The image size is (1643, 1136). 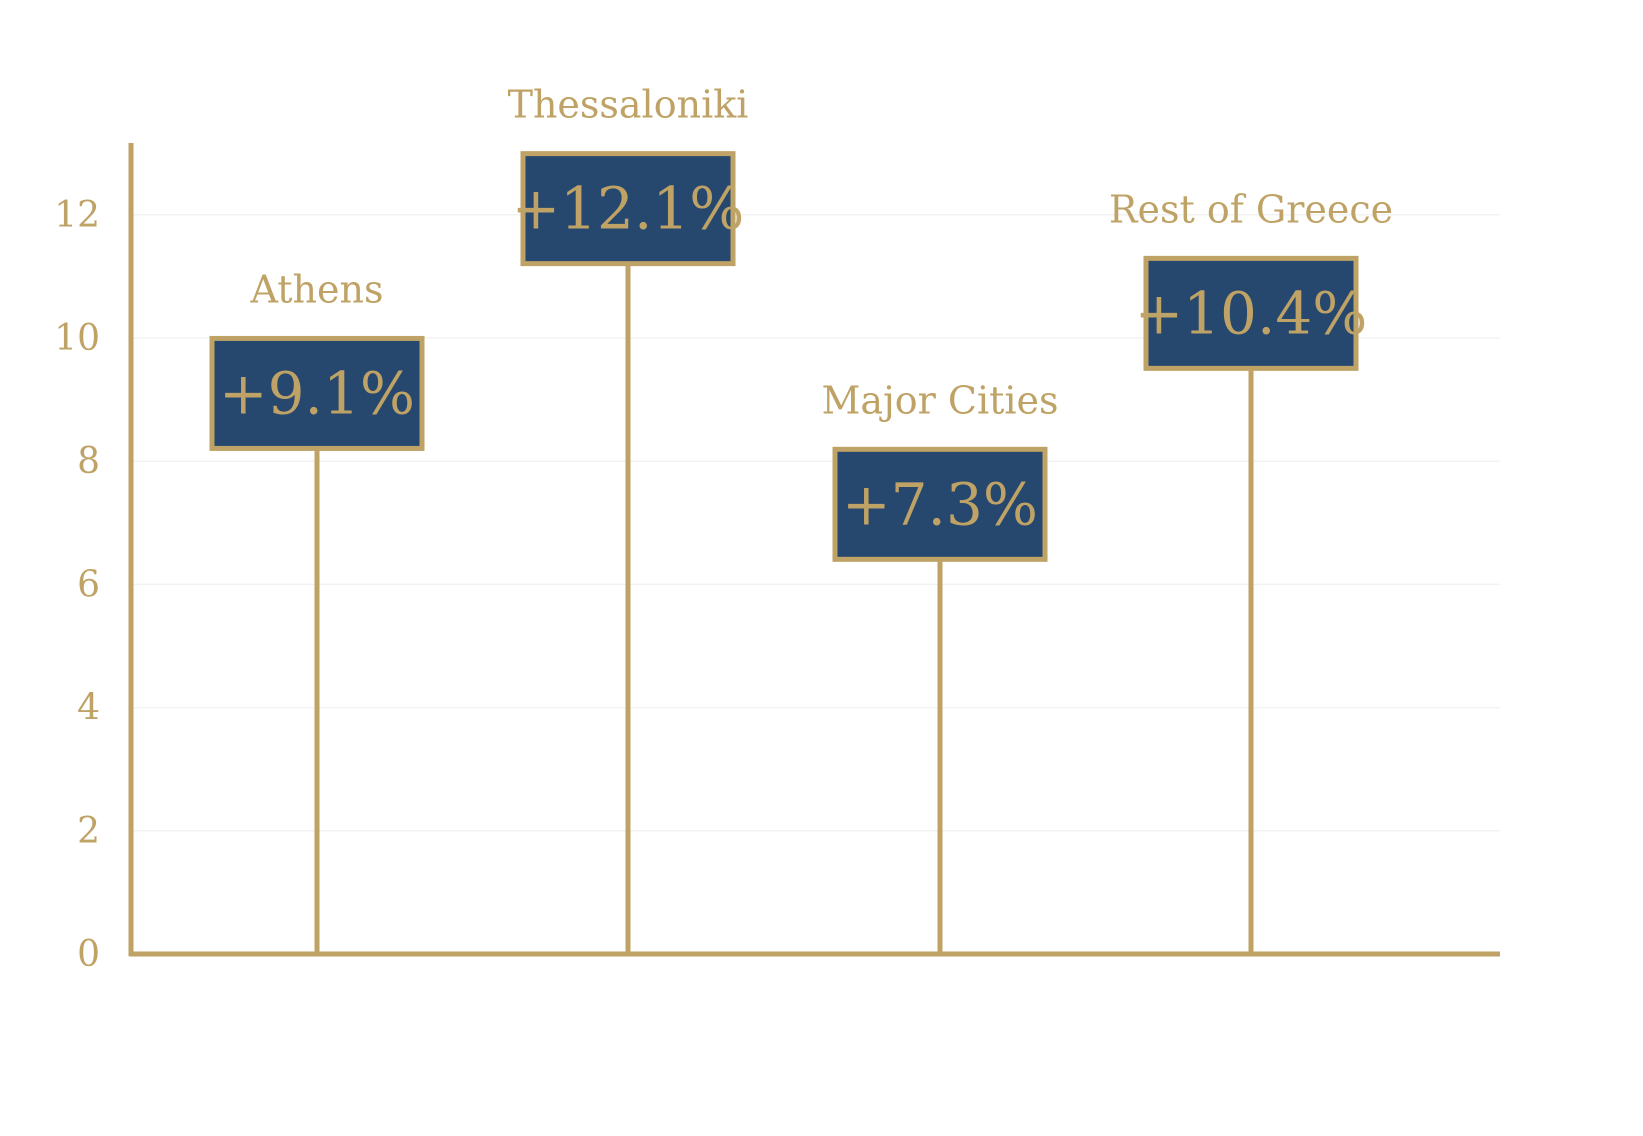 I want to click on y-tick-label: 10, so click(x=77, y=338).